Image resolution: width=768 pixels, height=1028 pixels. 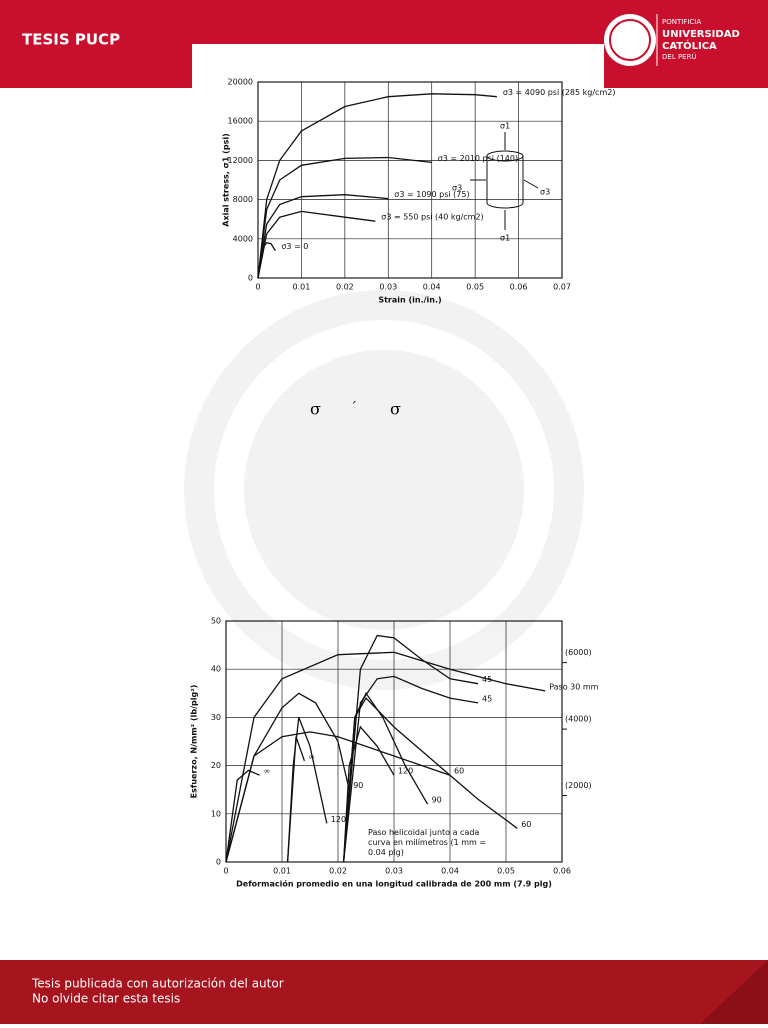 I want to click on y2-tick-label: (2000), so click(x=578, y=785).